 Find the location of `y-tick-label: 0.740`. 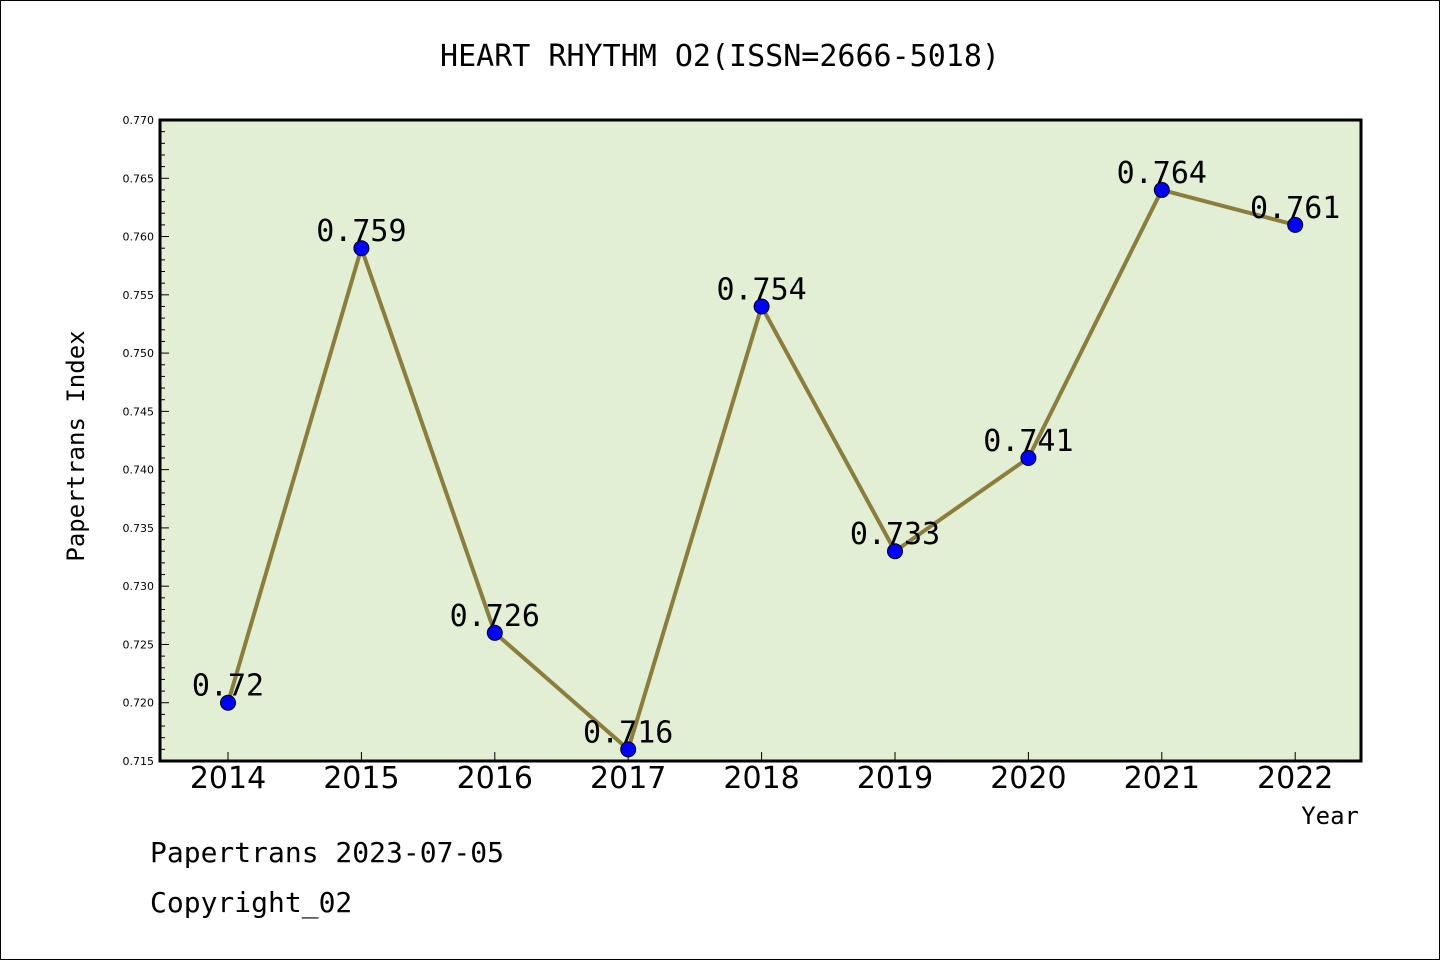

y-tick-label: 0.740 is located at coordinates (139, 470).